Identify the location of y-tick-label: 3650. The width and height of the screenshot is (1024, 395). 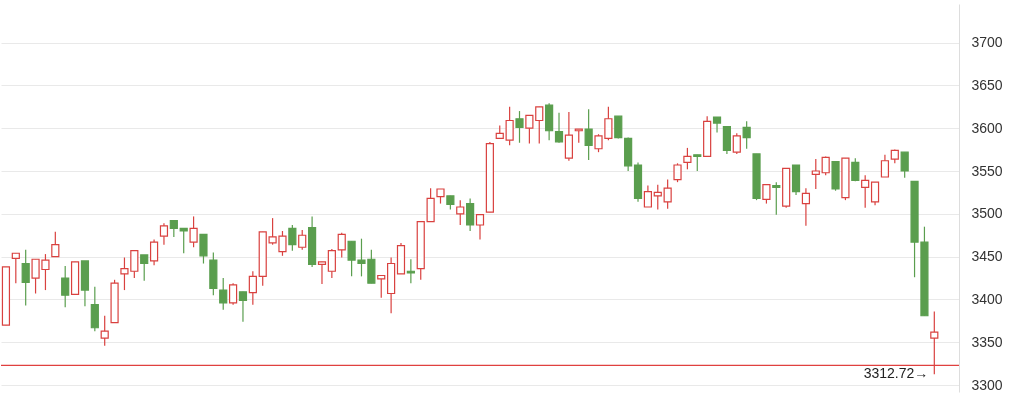
(987, 84).